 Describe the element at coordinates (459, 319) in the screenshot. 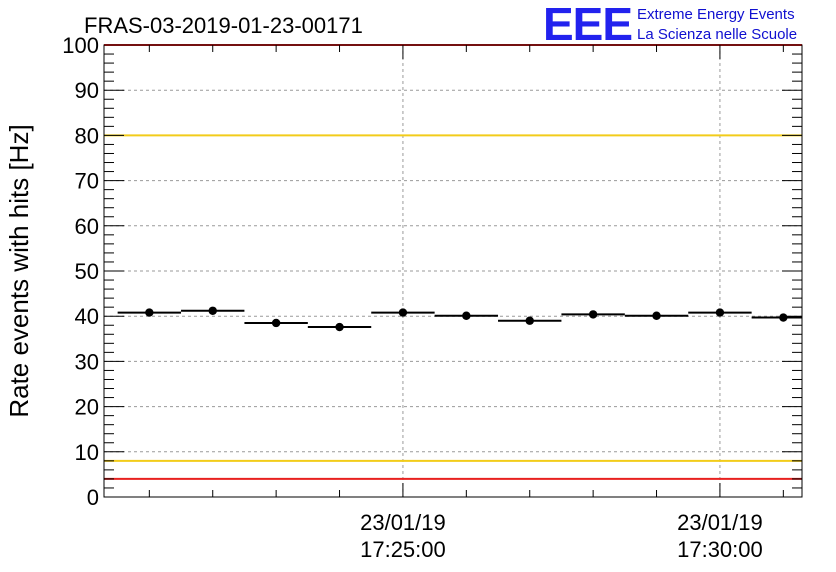

I see `data-series` at that location.